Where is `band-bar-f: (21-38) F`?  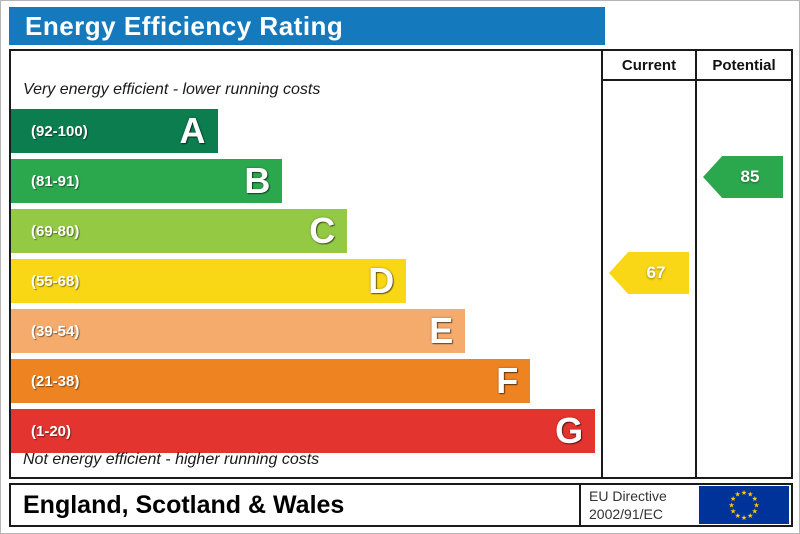 band-bar-f: (21-38) F is located at coordinates (271, 381).